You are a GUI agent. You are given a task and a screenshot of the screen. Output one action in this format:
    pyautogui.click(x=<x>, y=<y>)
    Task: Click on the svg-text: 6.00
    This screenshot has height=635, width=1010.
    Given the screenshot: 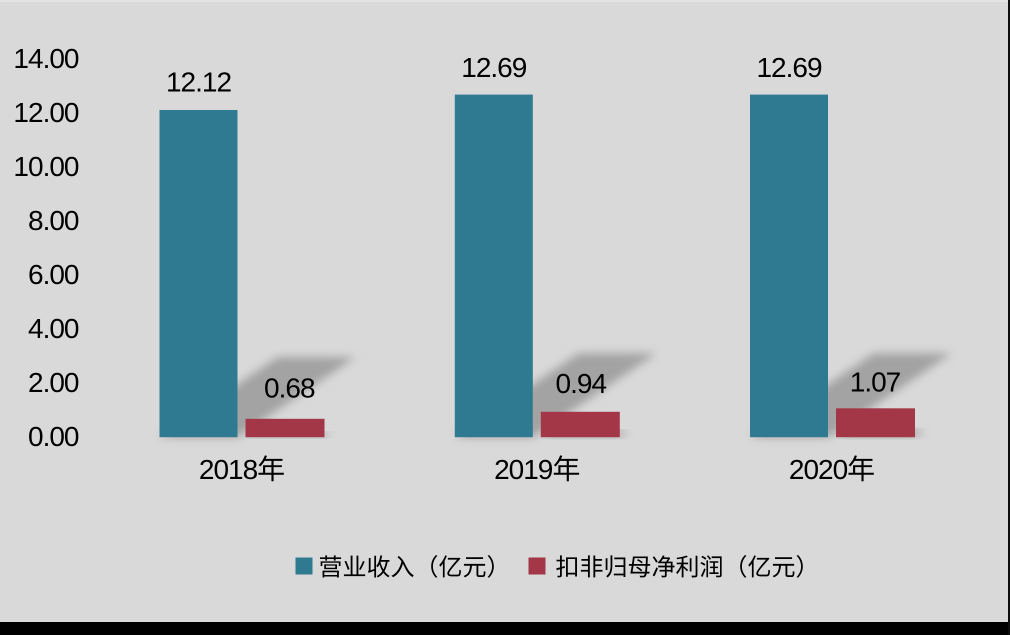 What is the action you would take?
    pyautogui.click(x=53, y=274)
    